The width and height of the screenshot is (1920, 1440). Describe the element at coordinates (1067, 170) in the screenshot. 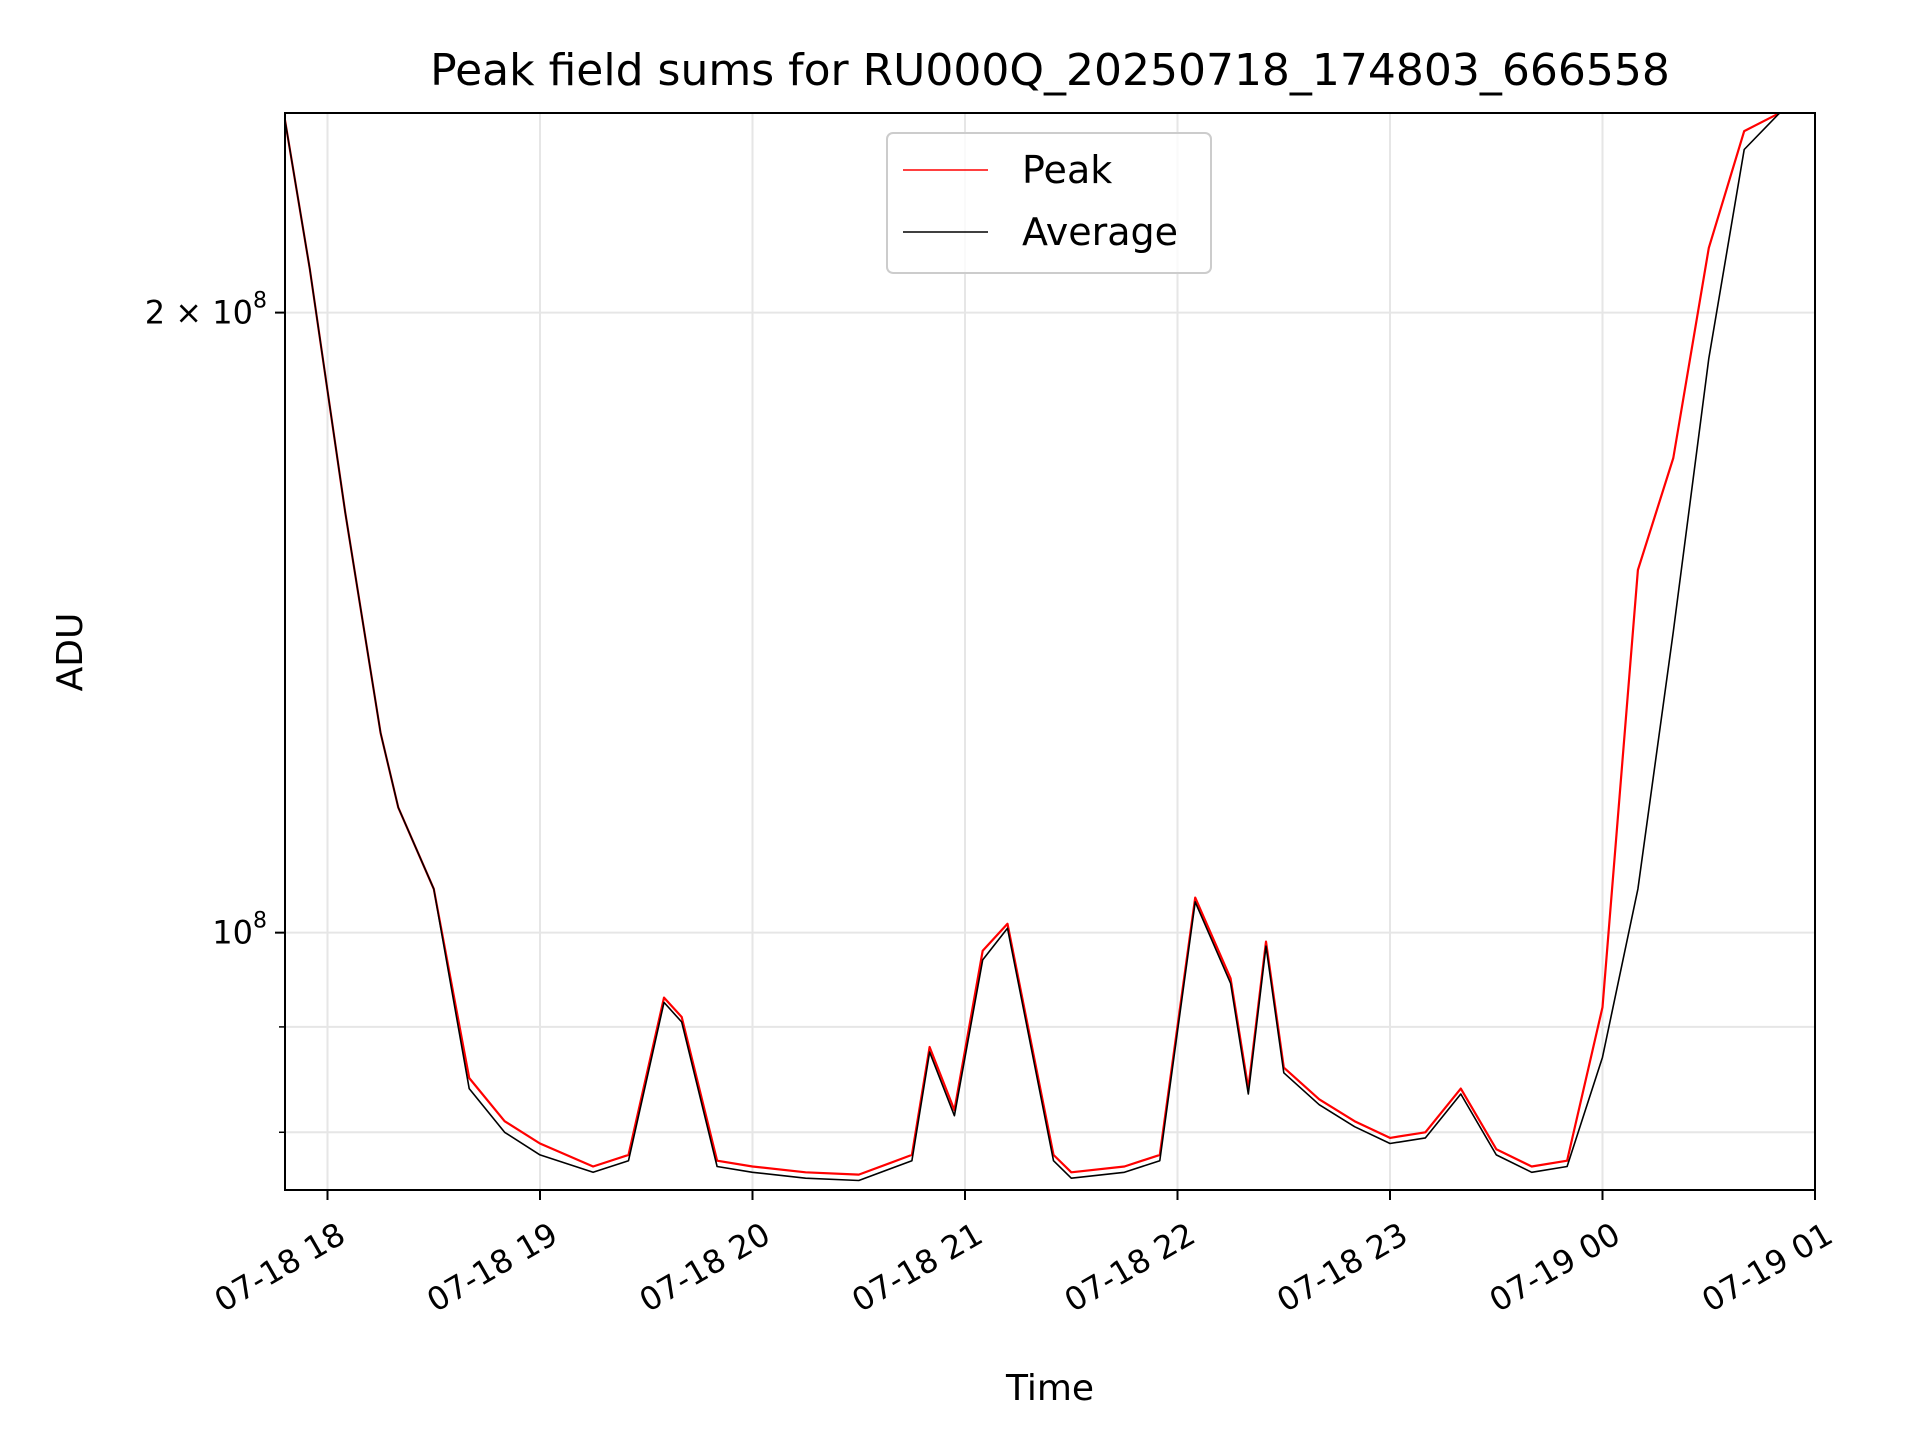

I see `legend-label-peak: Peak` at that location.